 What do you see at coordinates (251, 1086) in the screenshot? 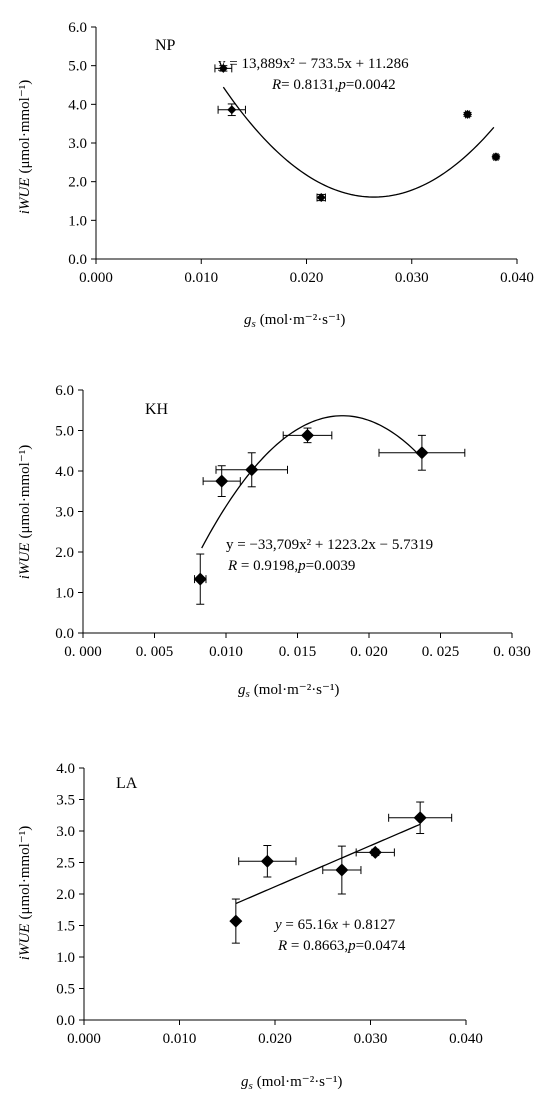
I see `la-x-subscript: s` at bounding box center [251, 1086].